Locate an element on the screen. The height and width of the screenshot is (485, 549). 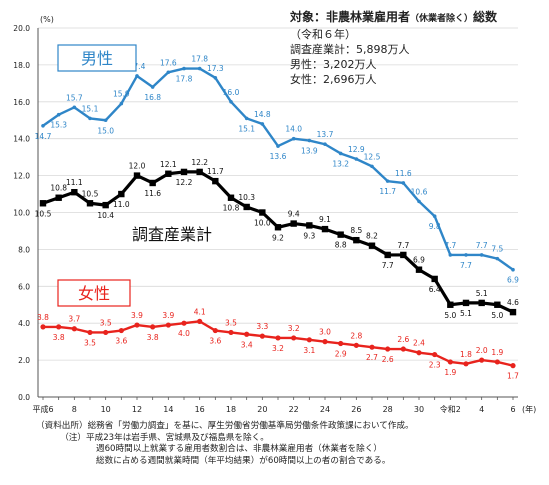
data-label: 13.6 is located at coordinates (278, 156).